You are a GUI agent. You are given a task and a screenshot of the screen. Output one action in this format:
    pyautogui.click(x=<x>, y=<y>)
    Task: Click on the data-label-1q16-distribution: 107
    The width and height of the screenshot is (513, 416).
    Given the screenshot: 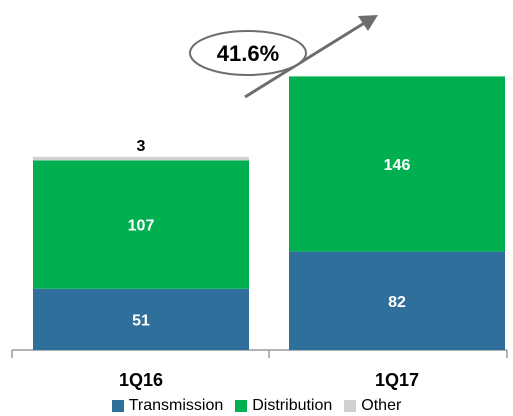 What is the action you would take?
    pyautogui.click(x=141, y=226)
    